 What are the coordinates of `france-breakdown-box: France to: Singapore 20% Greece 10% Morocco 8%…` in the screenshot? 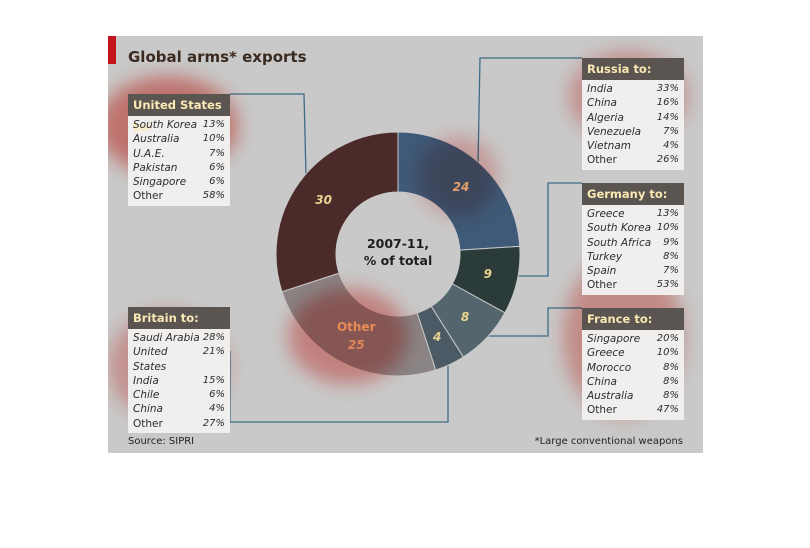 It's located at (633, 364).